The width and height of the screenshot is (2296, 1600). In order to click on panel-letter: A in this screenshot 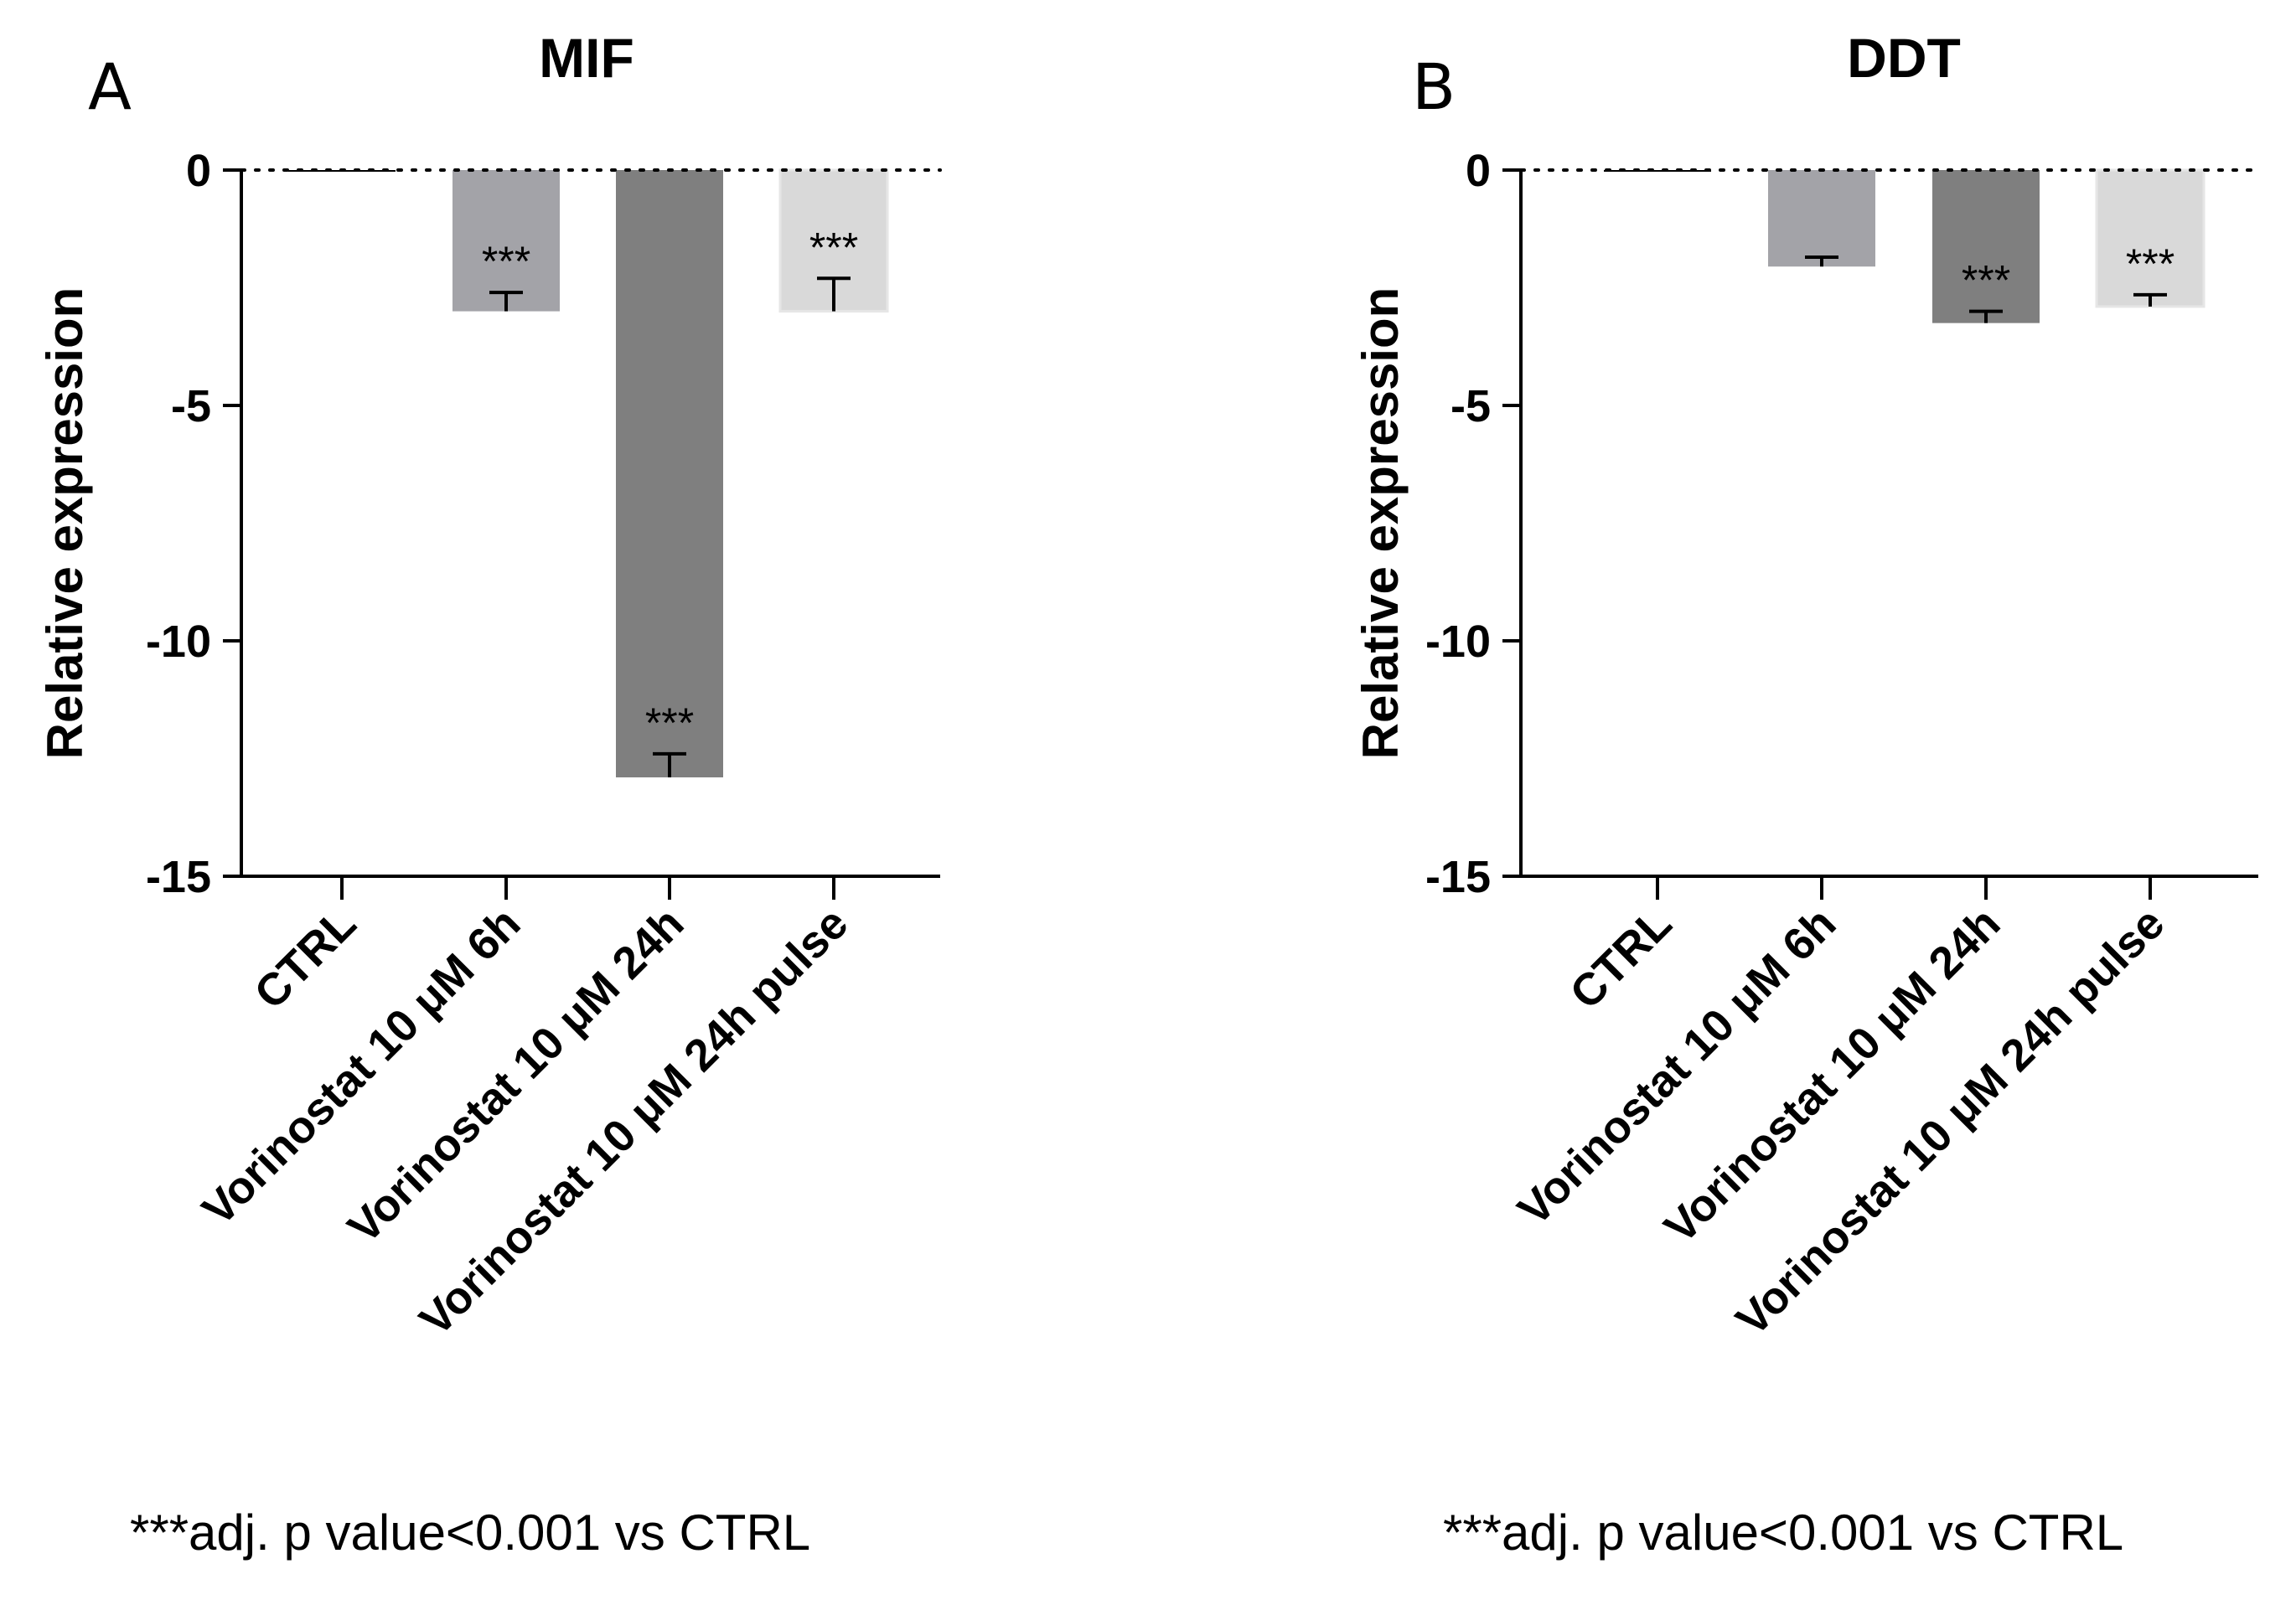, I will do `click(110, 86)`.